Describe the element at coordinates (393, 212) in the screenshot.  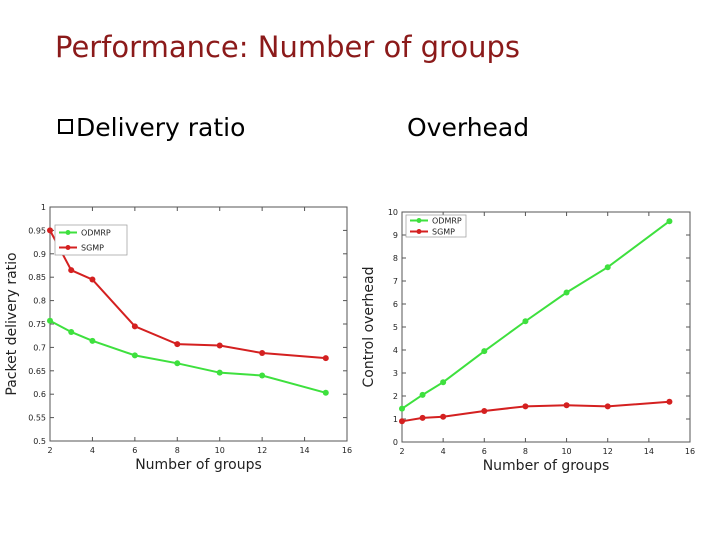
I see `y-tick-label: 10` at that location.